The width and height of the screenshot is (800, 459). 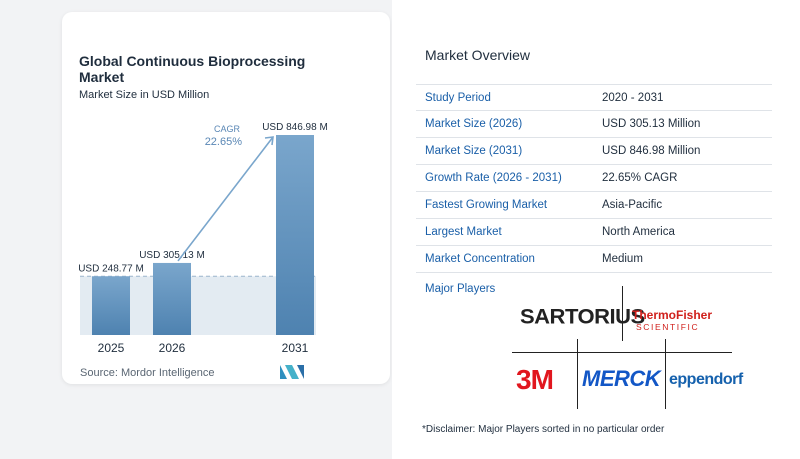 What do you see at coordinates (460, 289) in the screenshot?
I see `major-players-title: Major Players` at bounding box center [460, 289].